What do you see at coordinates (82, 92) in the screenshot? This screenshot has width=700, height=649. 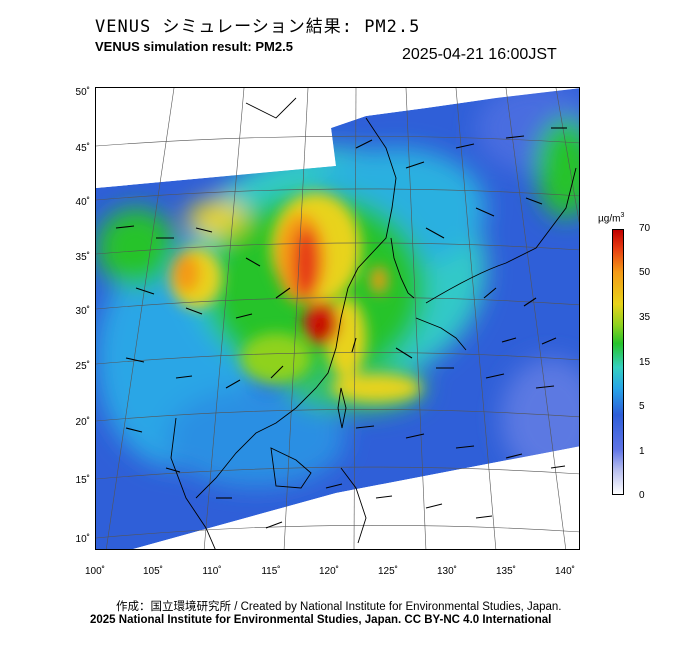 I see `lat-label-50: 50˚` at bounding box center [82, 92].